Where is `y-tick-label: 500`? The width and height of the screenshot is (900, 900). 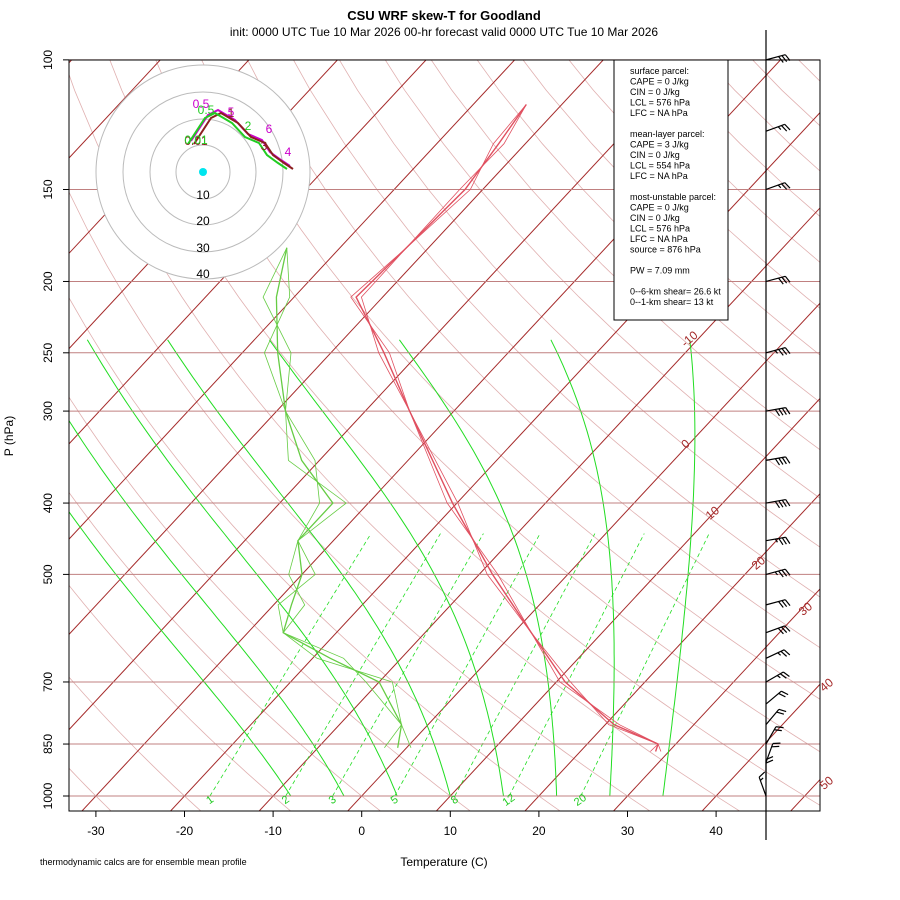
y-tick-label: 500 is located at coordinates (48, 574).